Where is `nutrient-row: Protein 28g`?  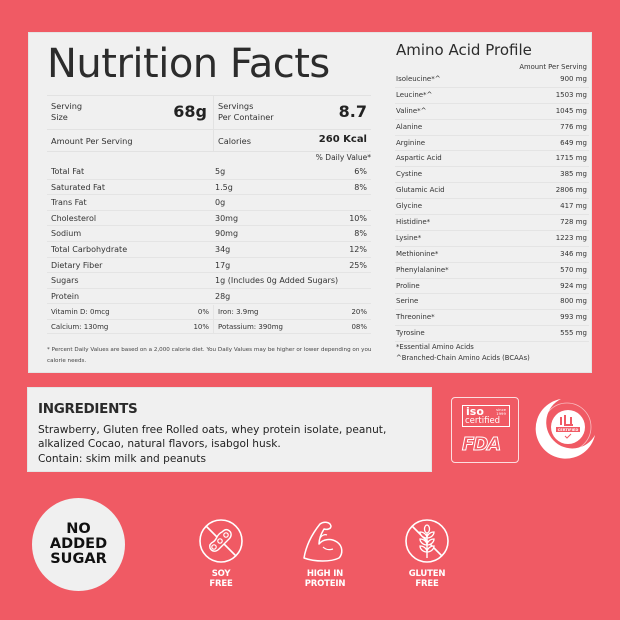 nutrient-row: Protein 28g is located at coordinates (209, 297).